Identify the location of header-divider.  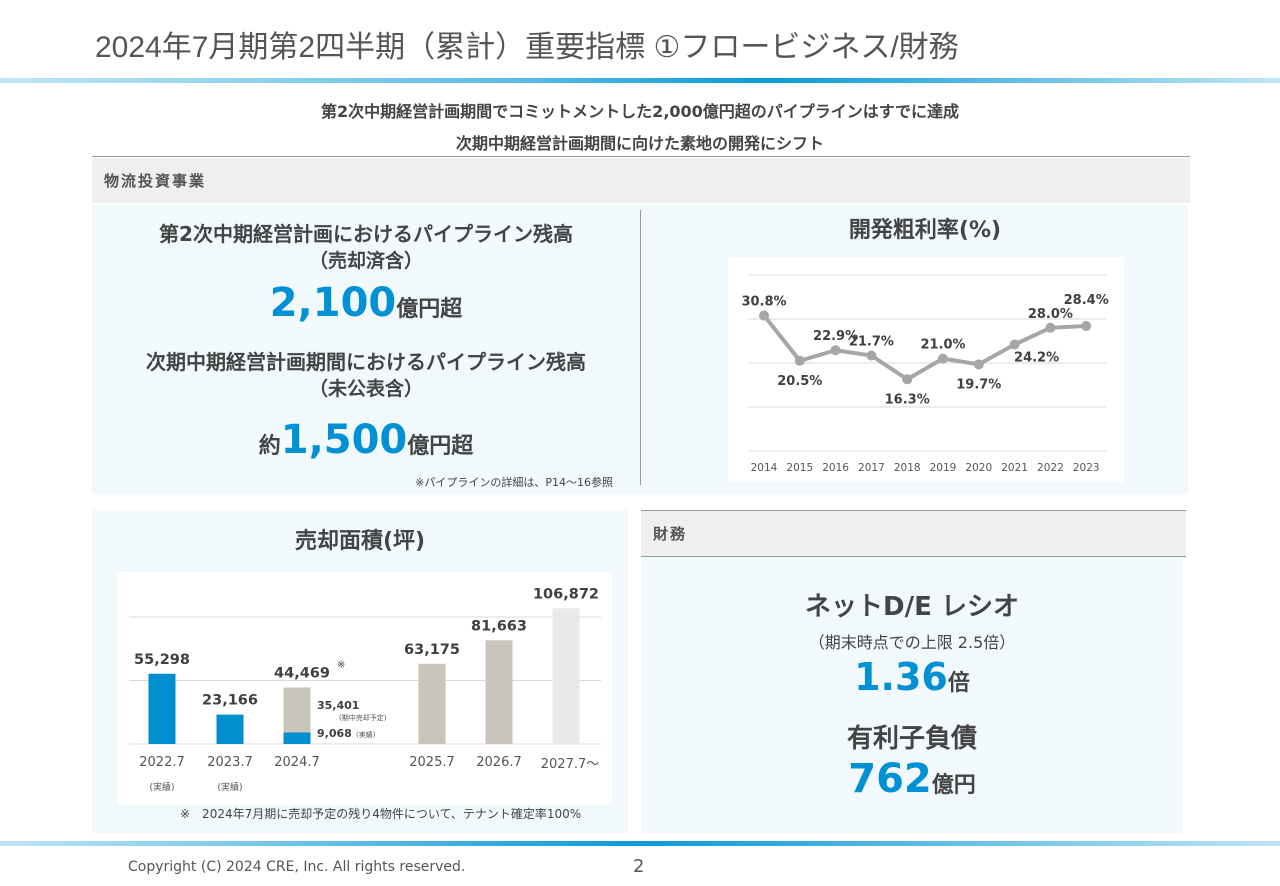
(640, 80).